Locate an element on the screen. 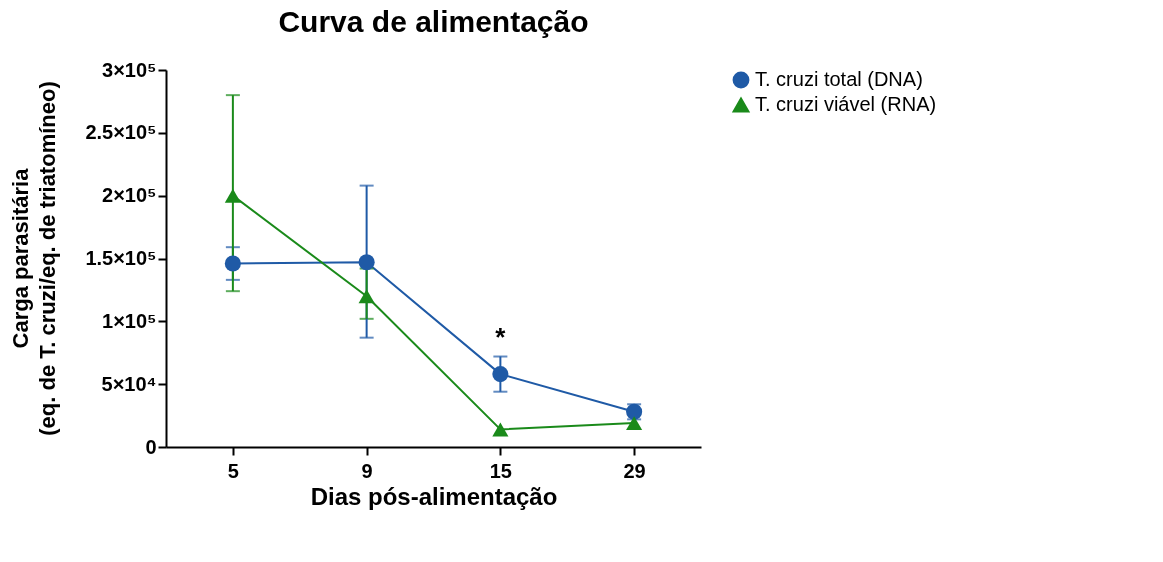  x-tick-label: 9 is located at coordinates (367, 470).